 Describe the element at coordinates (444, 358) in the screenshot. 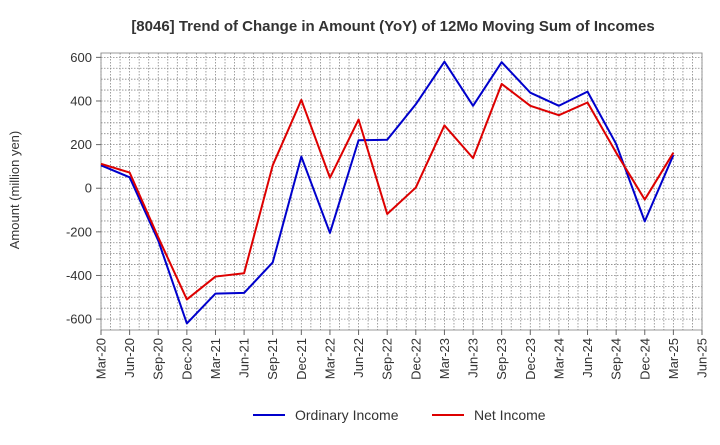

I see `x-tick-label: Mar-23` at that location.